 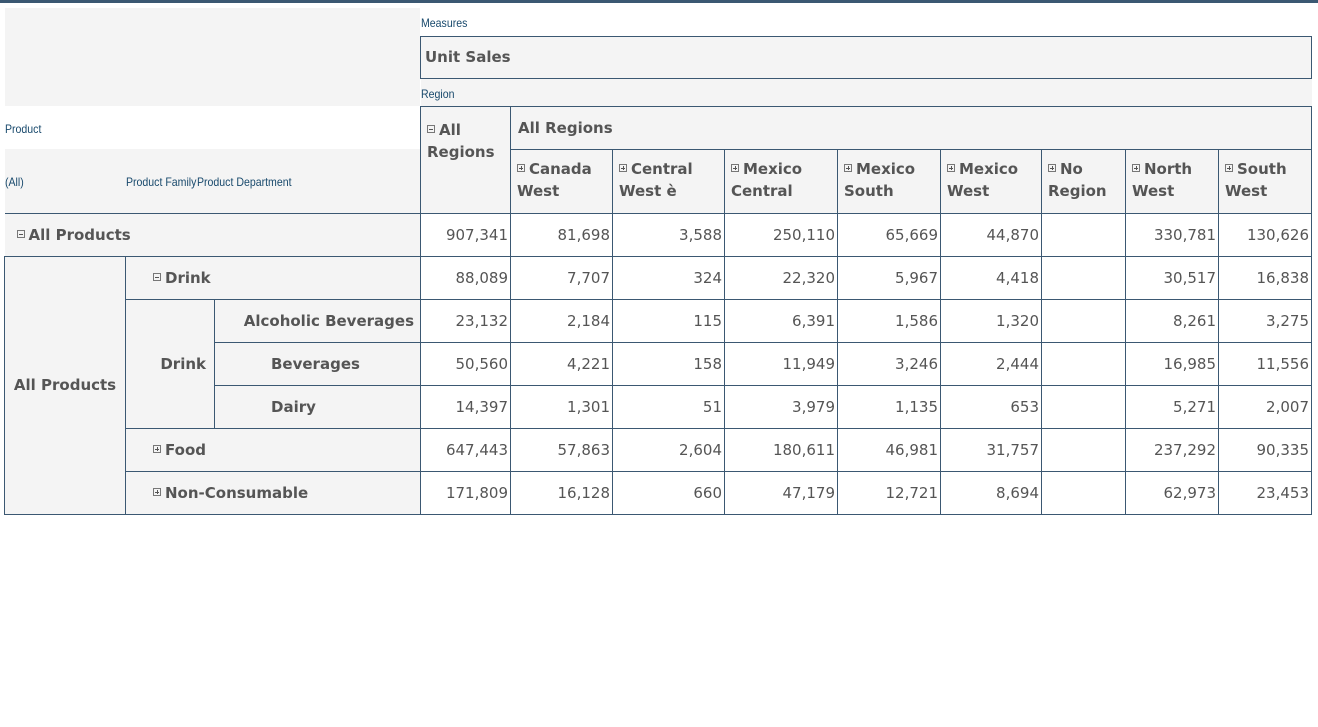 What do you see at coordinates (273, 277) in the screenshot?
I see `row-header-drink: Drink` at bounding box center [273, 277].